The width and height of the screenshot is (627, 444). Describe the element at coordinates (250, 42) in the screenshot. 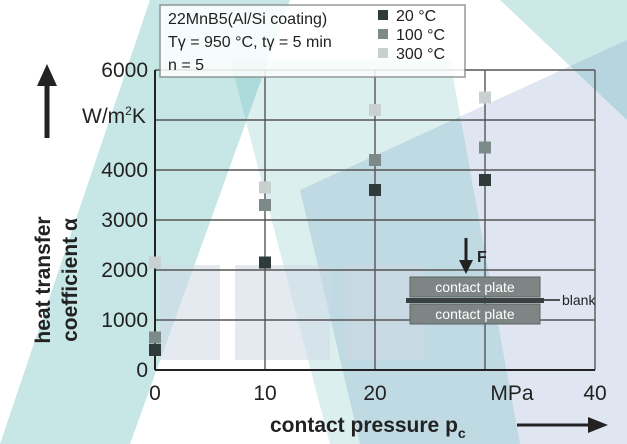

I see `legend-title-line2: Tγ = 950 °C, tγ = 5 min` at that location.